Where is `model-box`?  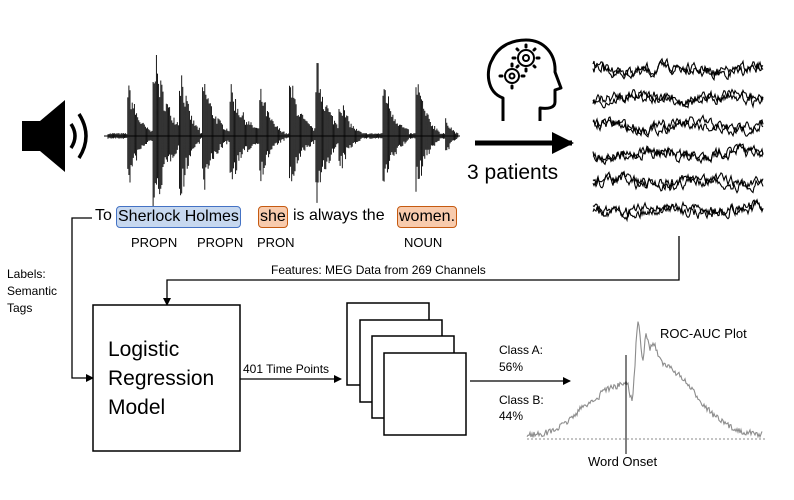 model-box is located at coordinates (166, 378).